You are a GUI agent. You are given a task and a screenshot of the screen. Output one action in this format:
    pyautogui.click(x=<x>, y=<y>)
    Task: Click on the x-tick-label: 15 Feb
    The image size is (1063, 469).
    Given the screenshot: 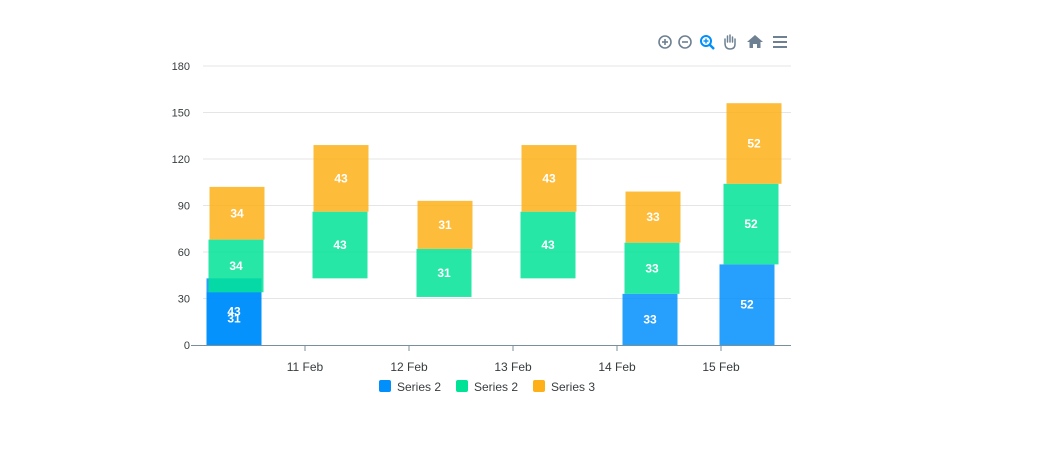 What is the action you would take?
    pyautogui.click(x=721, y=367)
    